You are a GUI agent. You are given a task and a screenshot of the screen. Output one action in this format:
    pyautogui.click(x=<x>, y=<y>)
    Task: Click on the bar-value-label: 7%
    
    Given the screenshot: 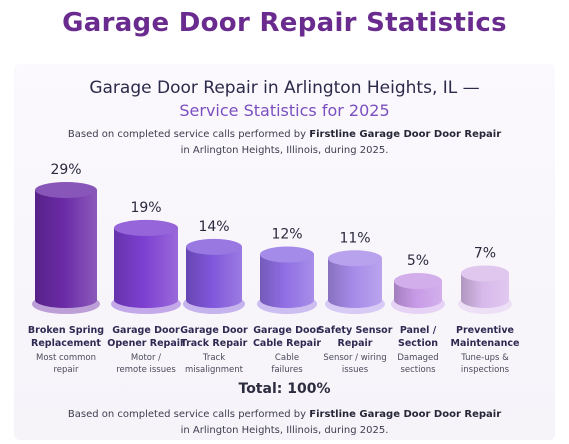 What is the action you would take?
    pyautogui.click(x=485, y=253)
    